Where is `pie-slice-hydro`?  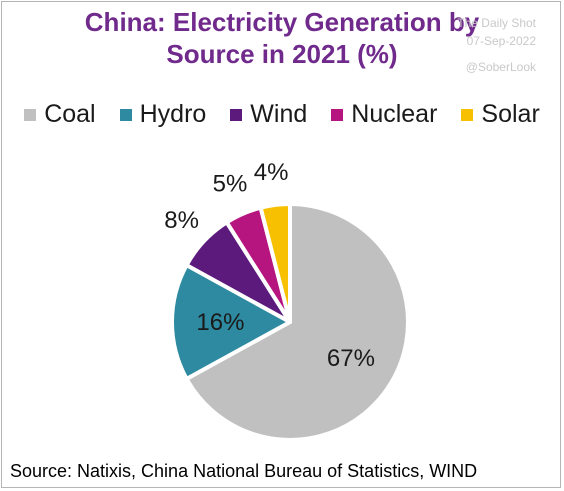
pie-slice-hydro is located at coordinates (231, 322).